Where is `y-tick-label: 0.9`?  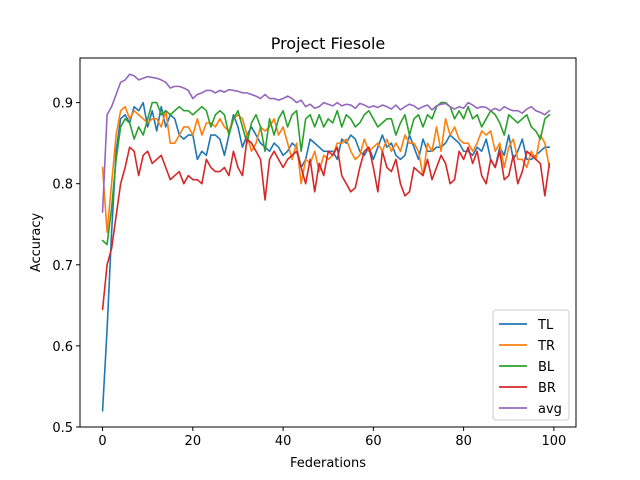
y-tick-label: 0.9 is located at coordinates (62, 104).